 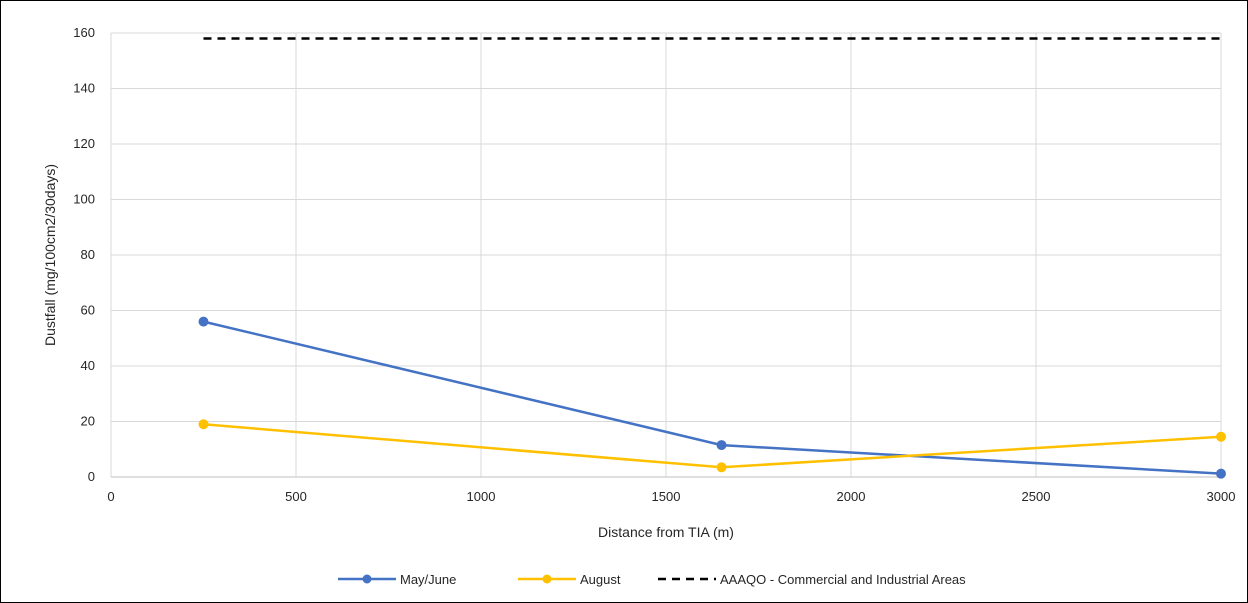 I want to click on legend-label: AAAQO - Commercial and Industrial Areas, so click(x=843, y=579).